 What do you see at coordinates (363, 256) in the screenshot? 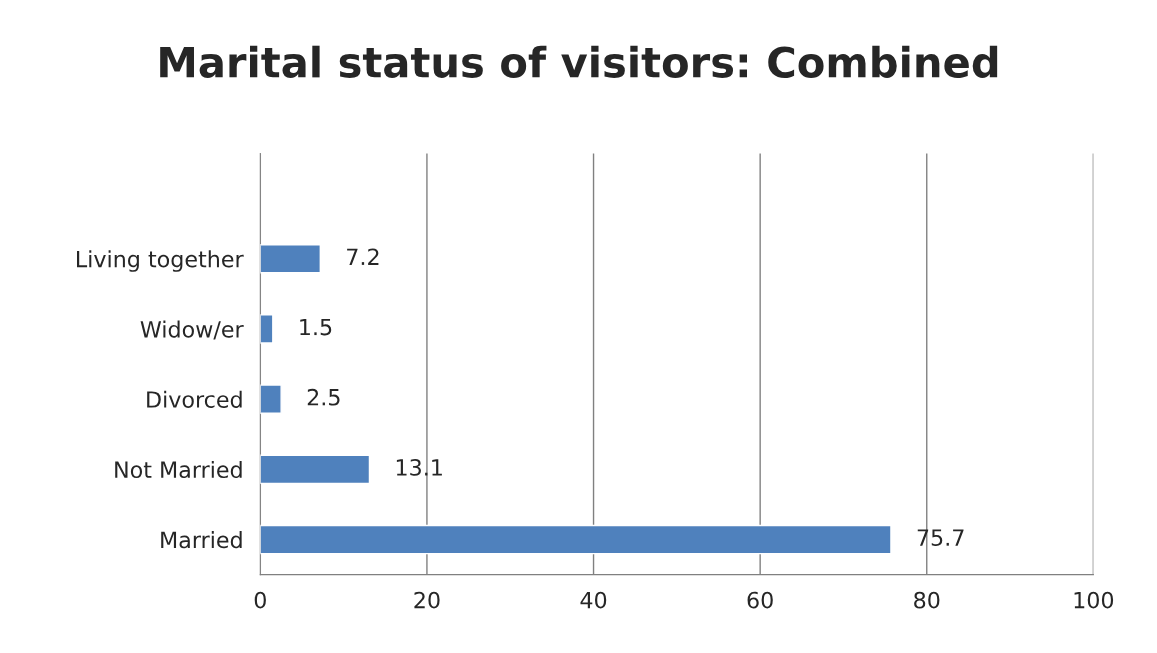
I see `data-label: 7.2` at bounding box center [363, 256].